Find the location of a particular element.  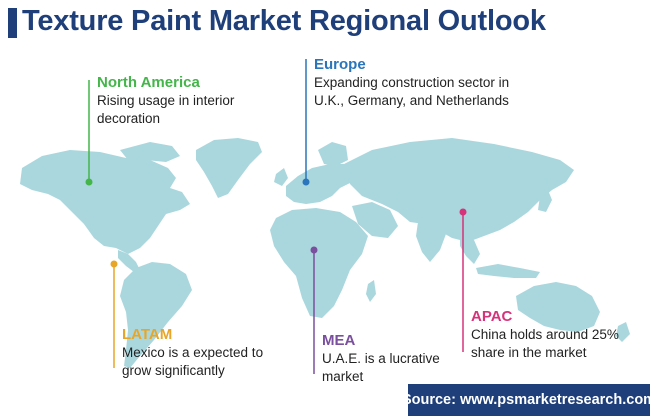

mea-desc-line2: market is located at coordinates (343, 376).